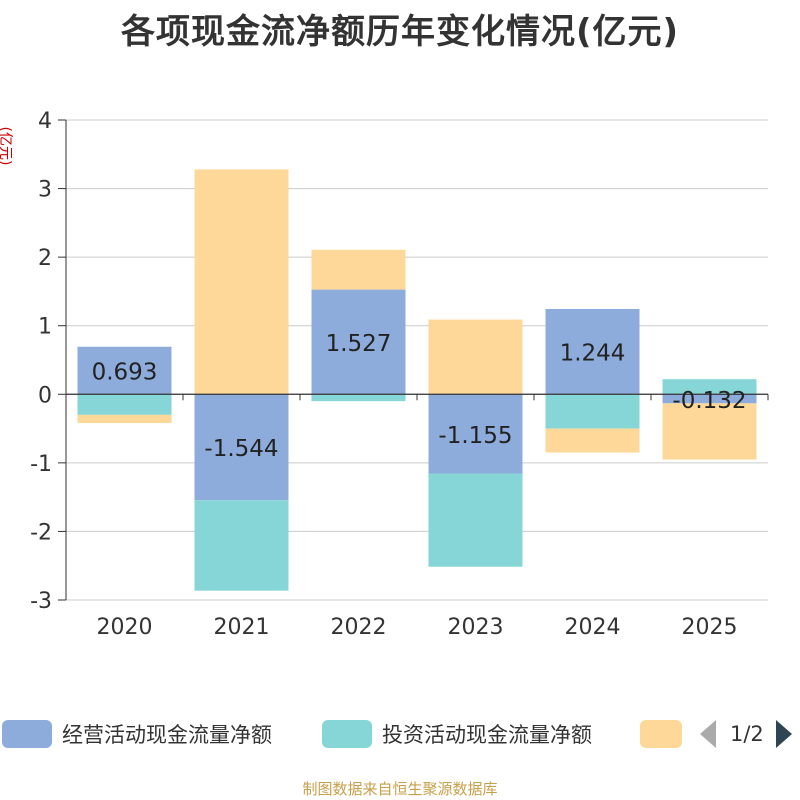  What do you see at coordinates (125, 373) in the screenshot?
I see `data-label-2020: 0.693` at bounding box center [125, 373].